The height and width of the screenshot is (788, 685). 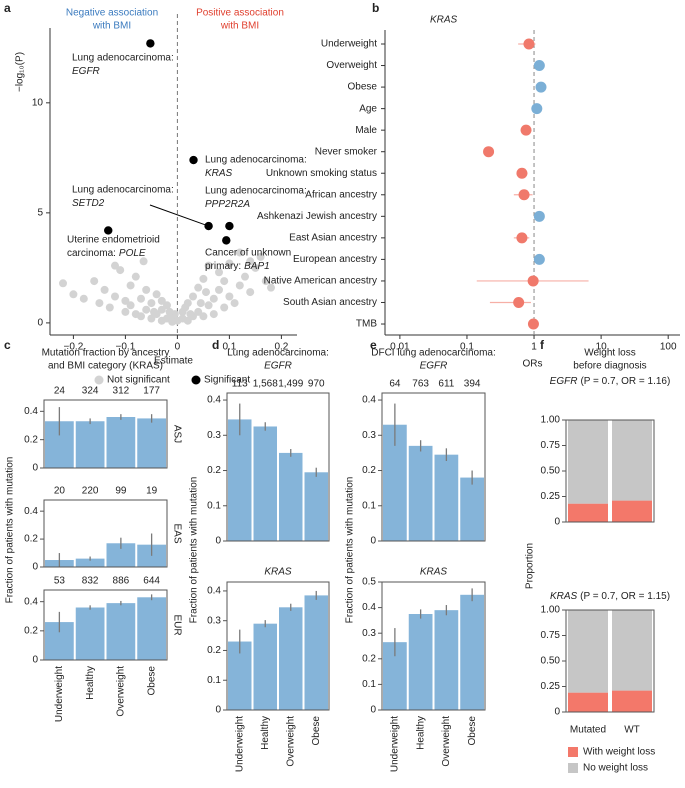 I want to click on x-tick-label: 0, so click(x=178, y=347).